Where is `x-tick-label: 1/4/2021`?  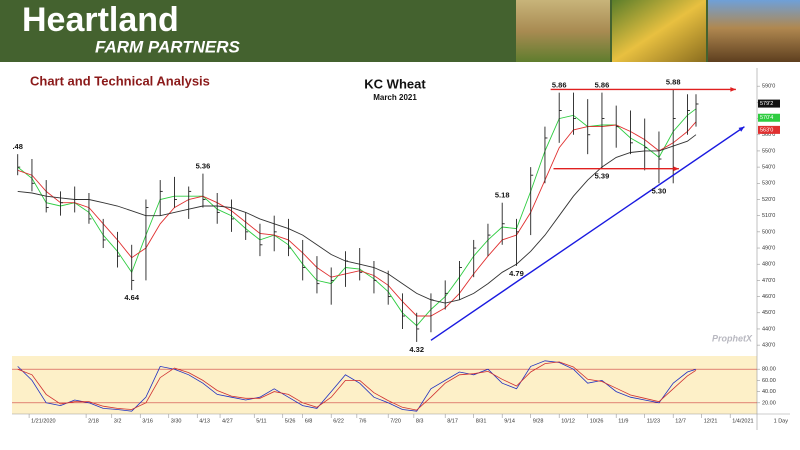
x-tick-label: 1/4/2021 is located at coordinates (742, 421).